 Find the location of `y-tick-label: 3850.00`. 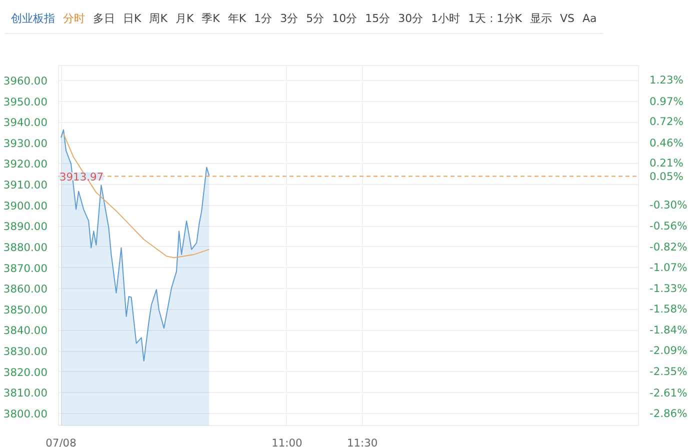

y-tick-label: 3850.00 is located at coordinates (25, 309).